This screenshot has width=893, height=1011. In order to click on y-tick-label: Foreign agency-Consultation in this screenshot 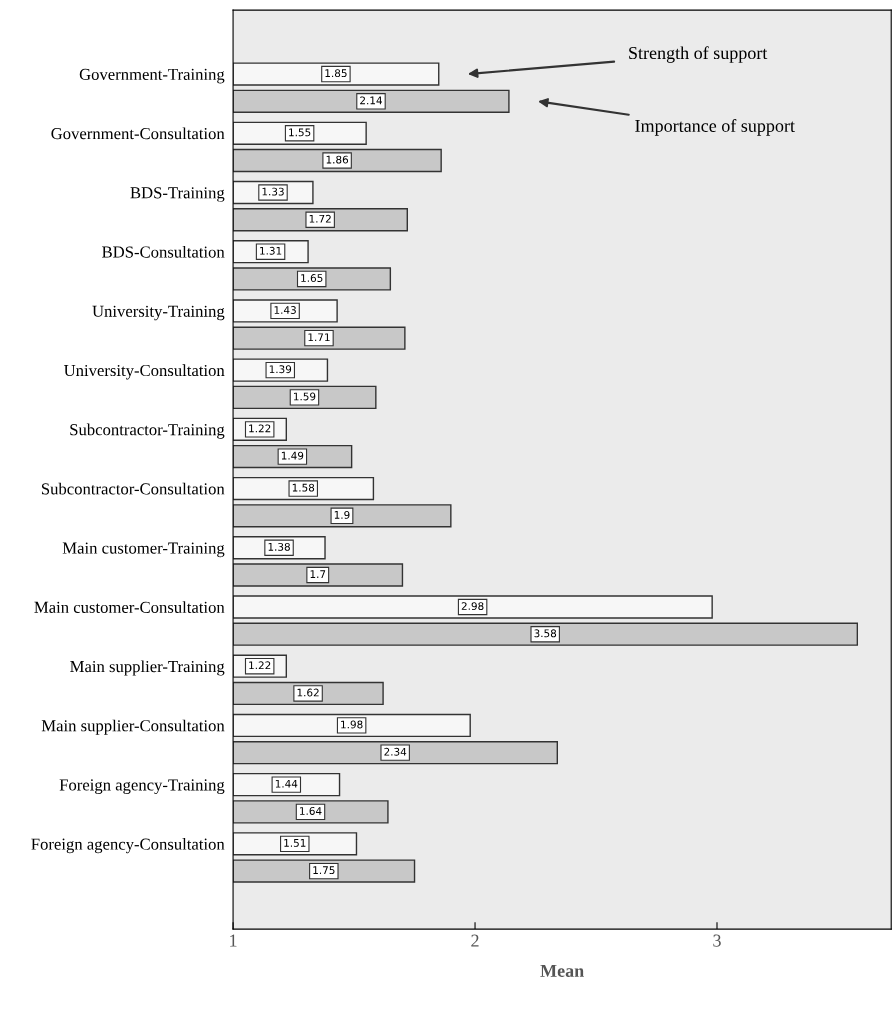, I will do `click(128, 846)`.